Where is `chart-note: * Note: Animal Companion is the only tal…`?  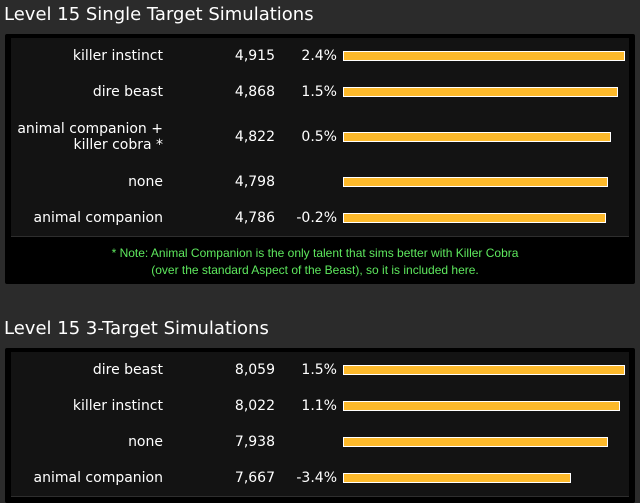
chart-note: * Note: Animal Companion is the only tal… is located at coordinates (315, 262).